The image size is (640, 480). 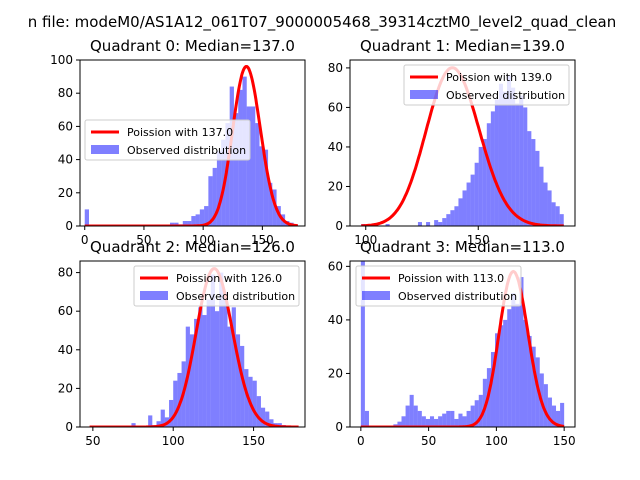 What do you see at coordinates (65, 126) in the screenshot?
I see `y-tick-label: 60` at bounding box center [65, 126].